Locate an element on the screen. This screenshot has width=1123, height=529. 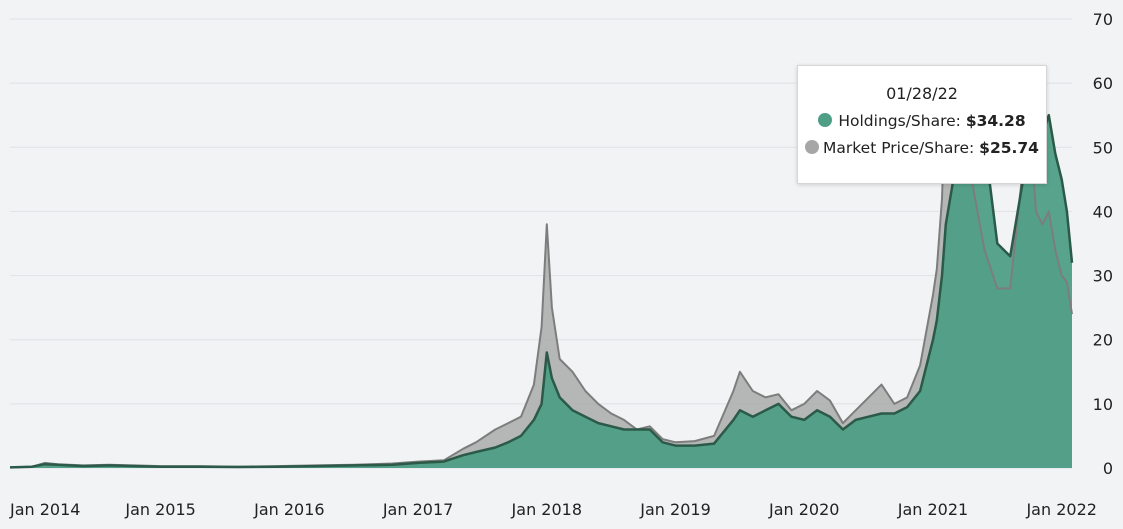
x-tick-label: Jan 2016 is located at coordinates (288, 509).